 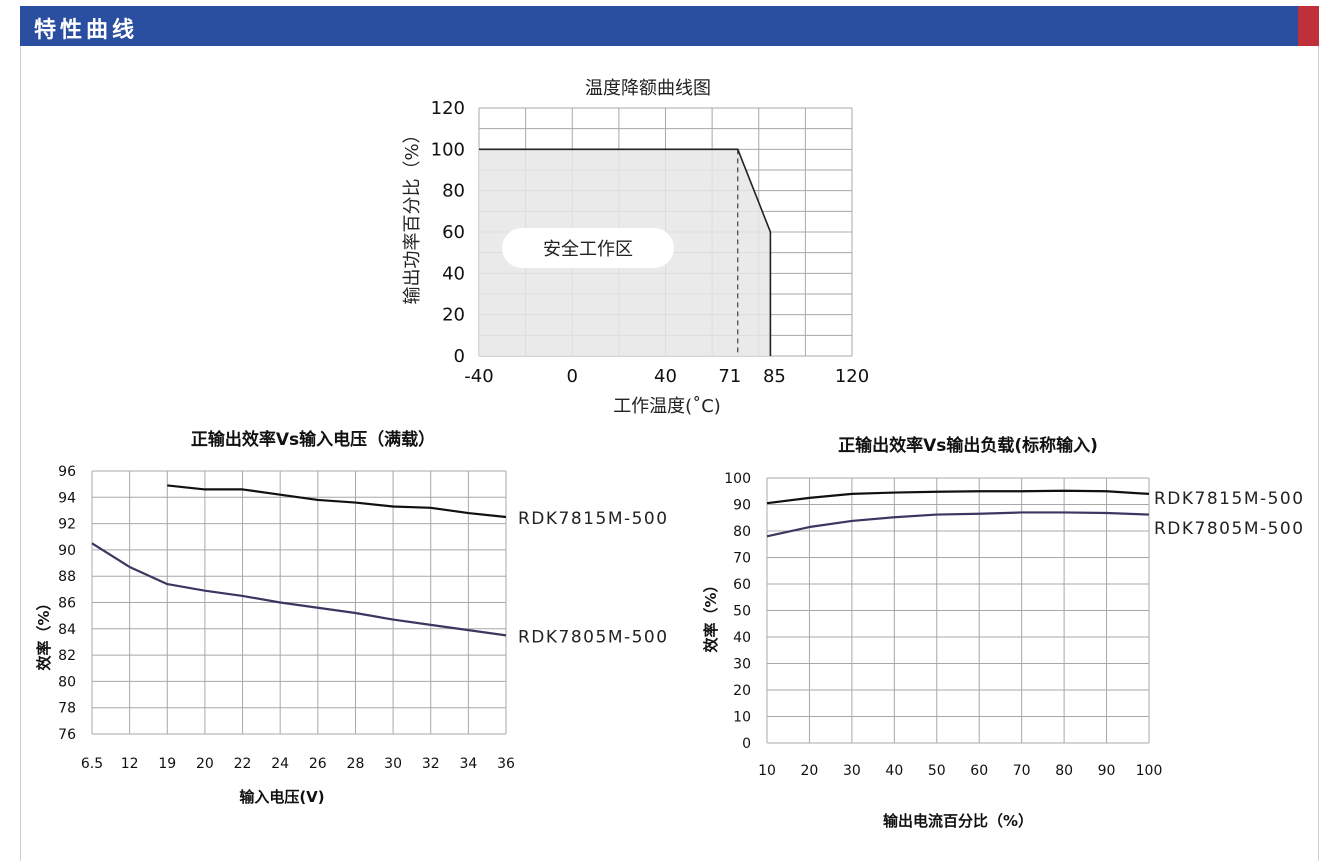 What do you see at coordinates (453, 273) in the screenshot?
I see `derating-y-tick: 40` at bounding box center [453, 273].